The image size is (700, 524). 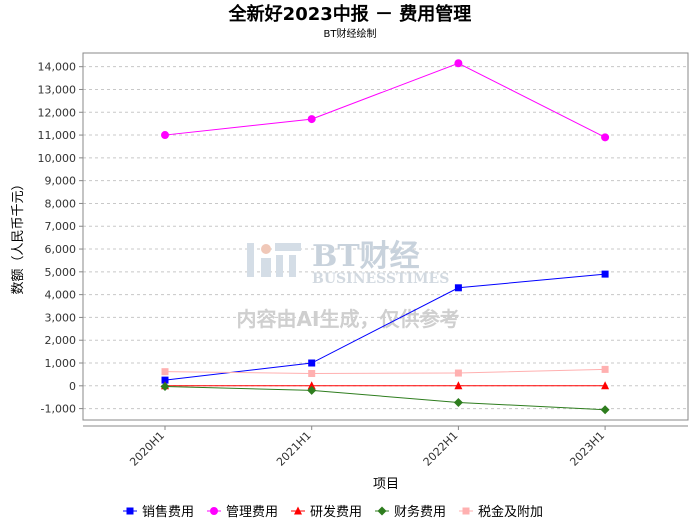 What do you see at coordinates (147, 449) in the screenshot?
I see `x-tick-label: 2020H1` at bounding box center [147, 449].